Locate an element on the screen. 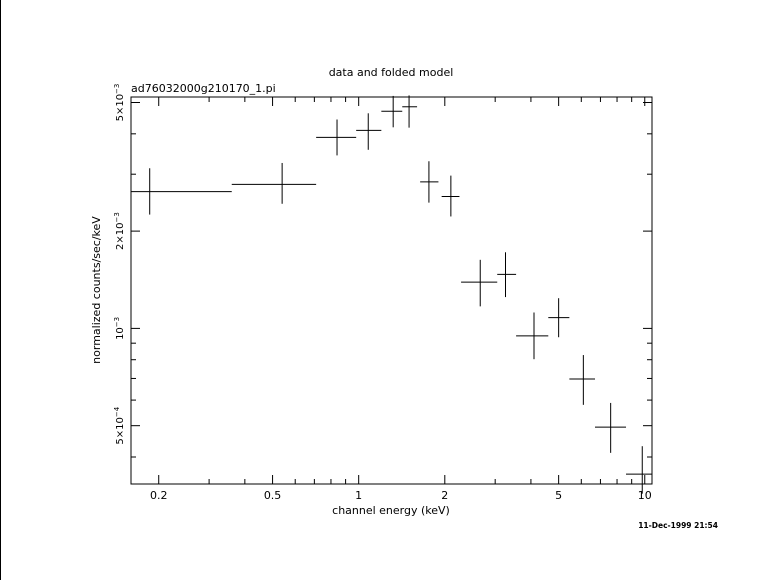  x-tick-label: 1 is located at coordinates (358, 495).